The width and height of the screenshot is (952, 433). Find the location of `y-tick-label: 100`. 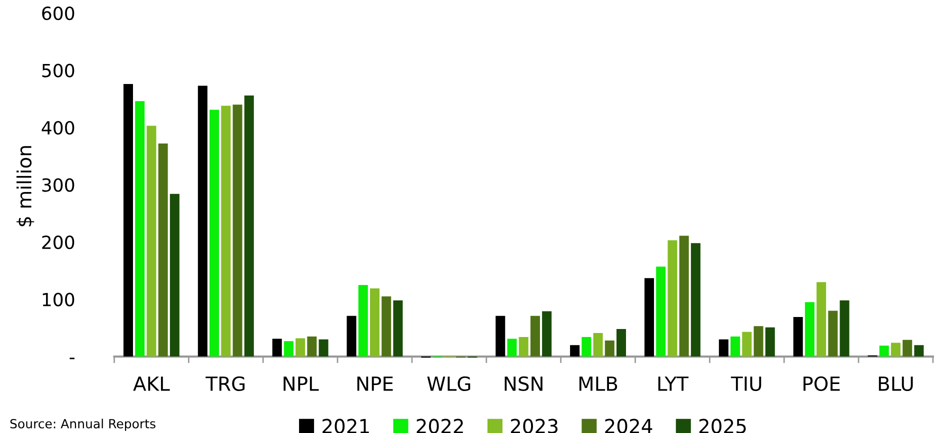

y-tick-label: 100 is located at coordinates (58, 299).